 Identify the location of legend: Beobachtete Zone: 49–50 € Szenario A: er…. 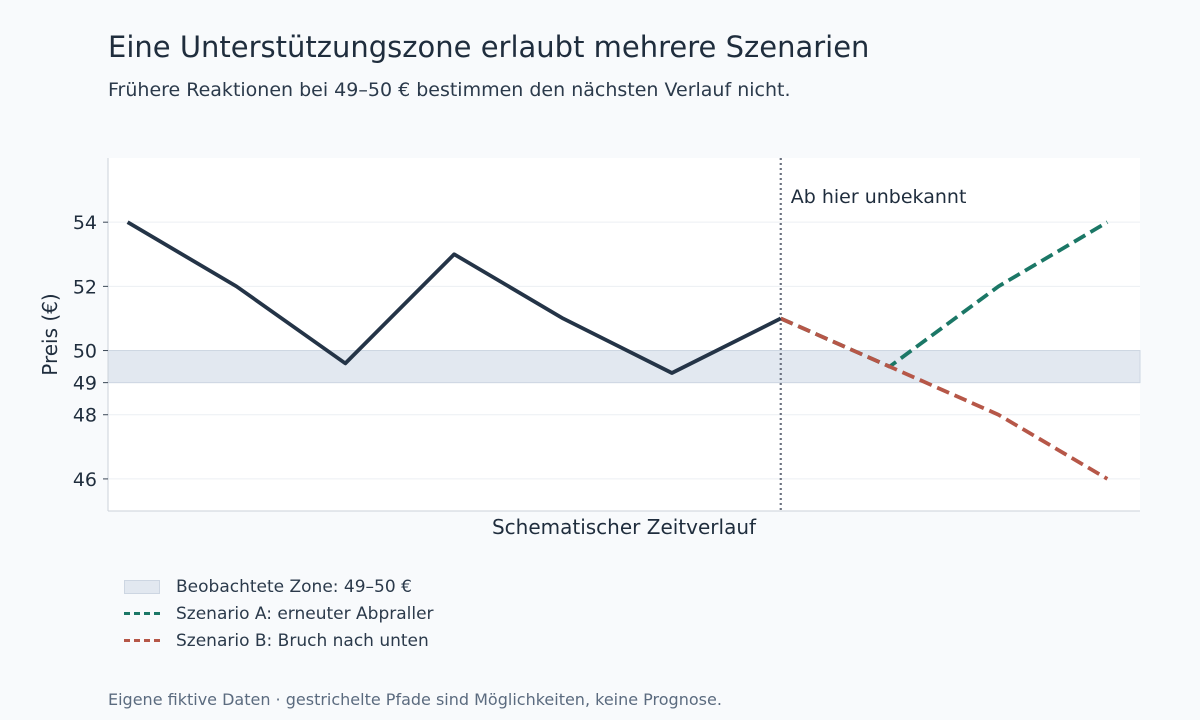
(279, 613).